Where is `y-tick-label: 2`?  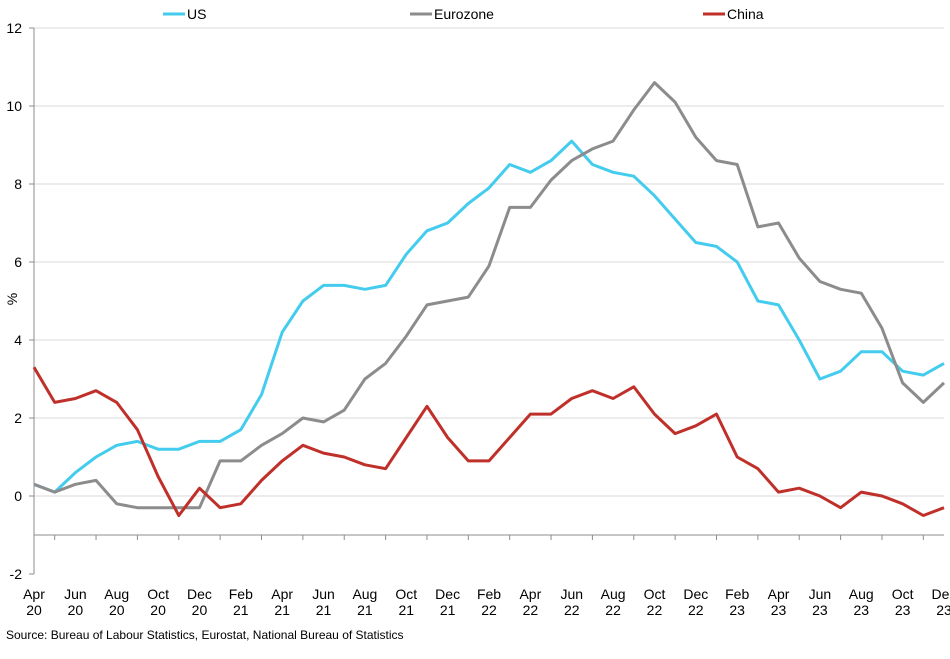
y-tick-label: 2 is located at coordinates (18, 418).